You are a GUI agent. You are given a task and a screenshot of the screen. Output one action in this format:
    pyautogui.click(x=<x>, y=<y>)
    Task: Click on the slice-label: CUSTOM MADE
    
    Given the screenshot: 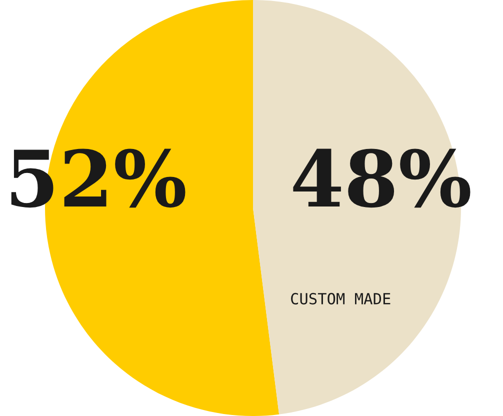 What is the action you would take?
    pyautogui.click(x=340, y=298)
    